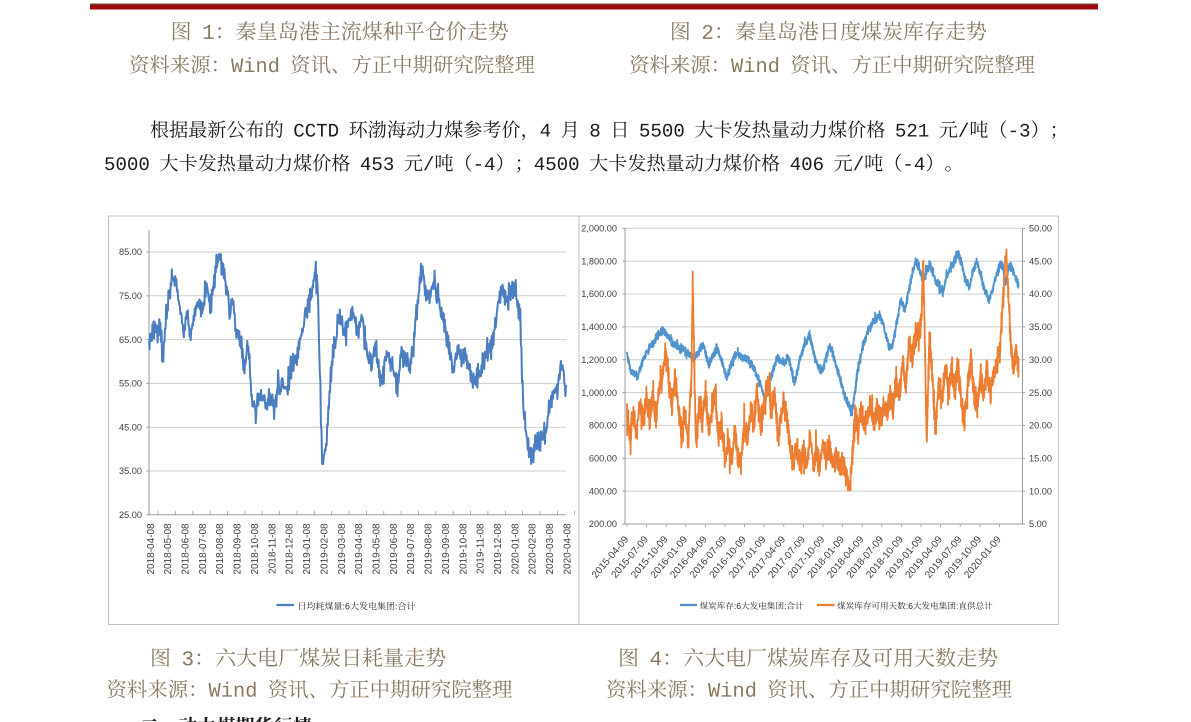 This screenshot has width=1191, height=722. What do you see at coordinates (533, 549) in the screenshot?
I see `svg-text: 2020-02-08` at bounding box center [533, 549].